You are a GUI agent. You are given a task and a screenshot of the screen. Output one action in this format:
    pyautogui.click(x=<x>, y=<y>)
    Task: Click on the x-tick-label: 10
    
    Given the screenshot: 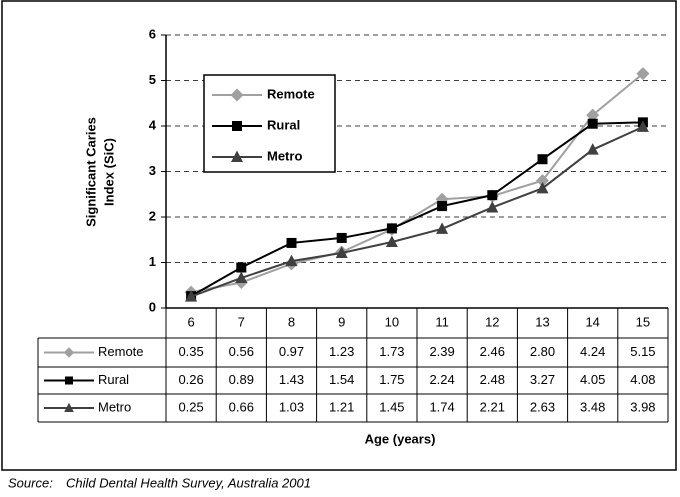 What is the action you would take?
    pyautogui.click(x=392, y=321)
    